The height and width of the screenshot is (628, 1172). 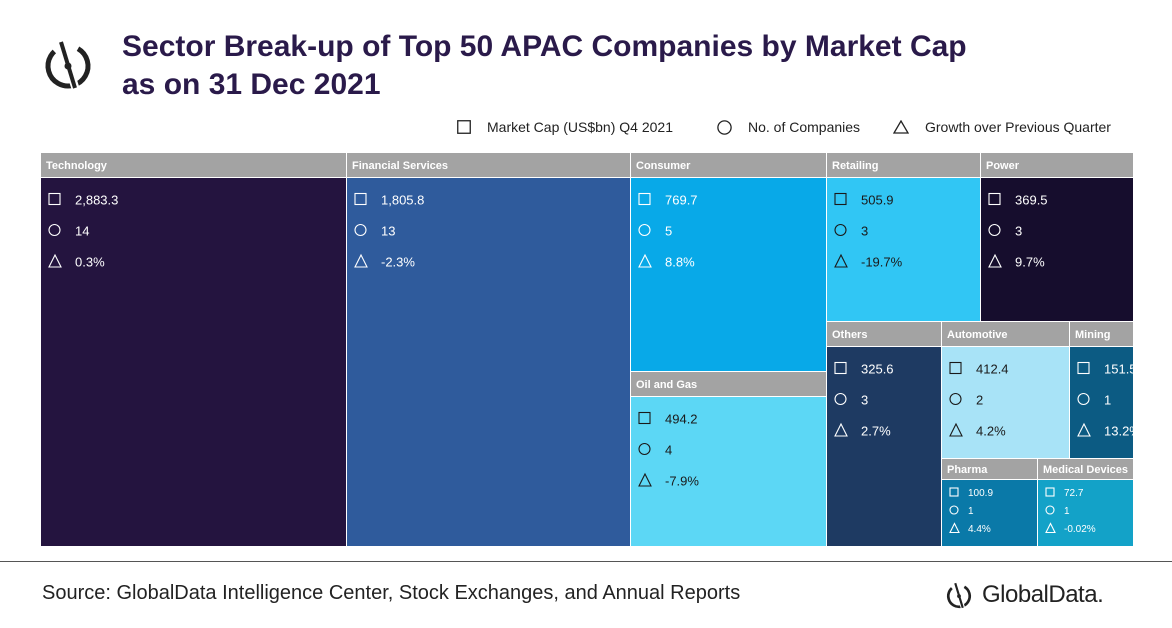 What do you see at coordinates (979, 529) in the screenshot?
I see `tile-growth-value: 4.4%` at bounding box center [979, 529].